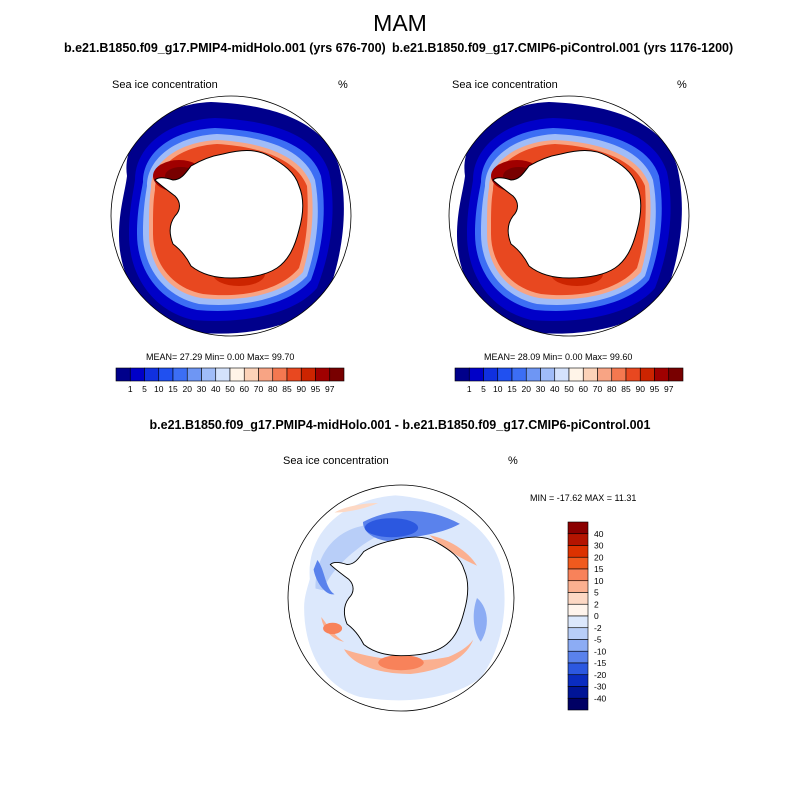 The height and width of the screenshot is (800, 800). What do you see at coordinates (598, 389) in the screenshot?
I see `right-colorbar-tick-label: 70` at bounding box center [598, 389].